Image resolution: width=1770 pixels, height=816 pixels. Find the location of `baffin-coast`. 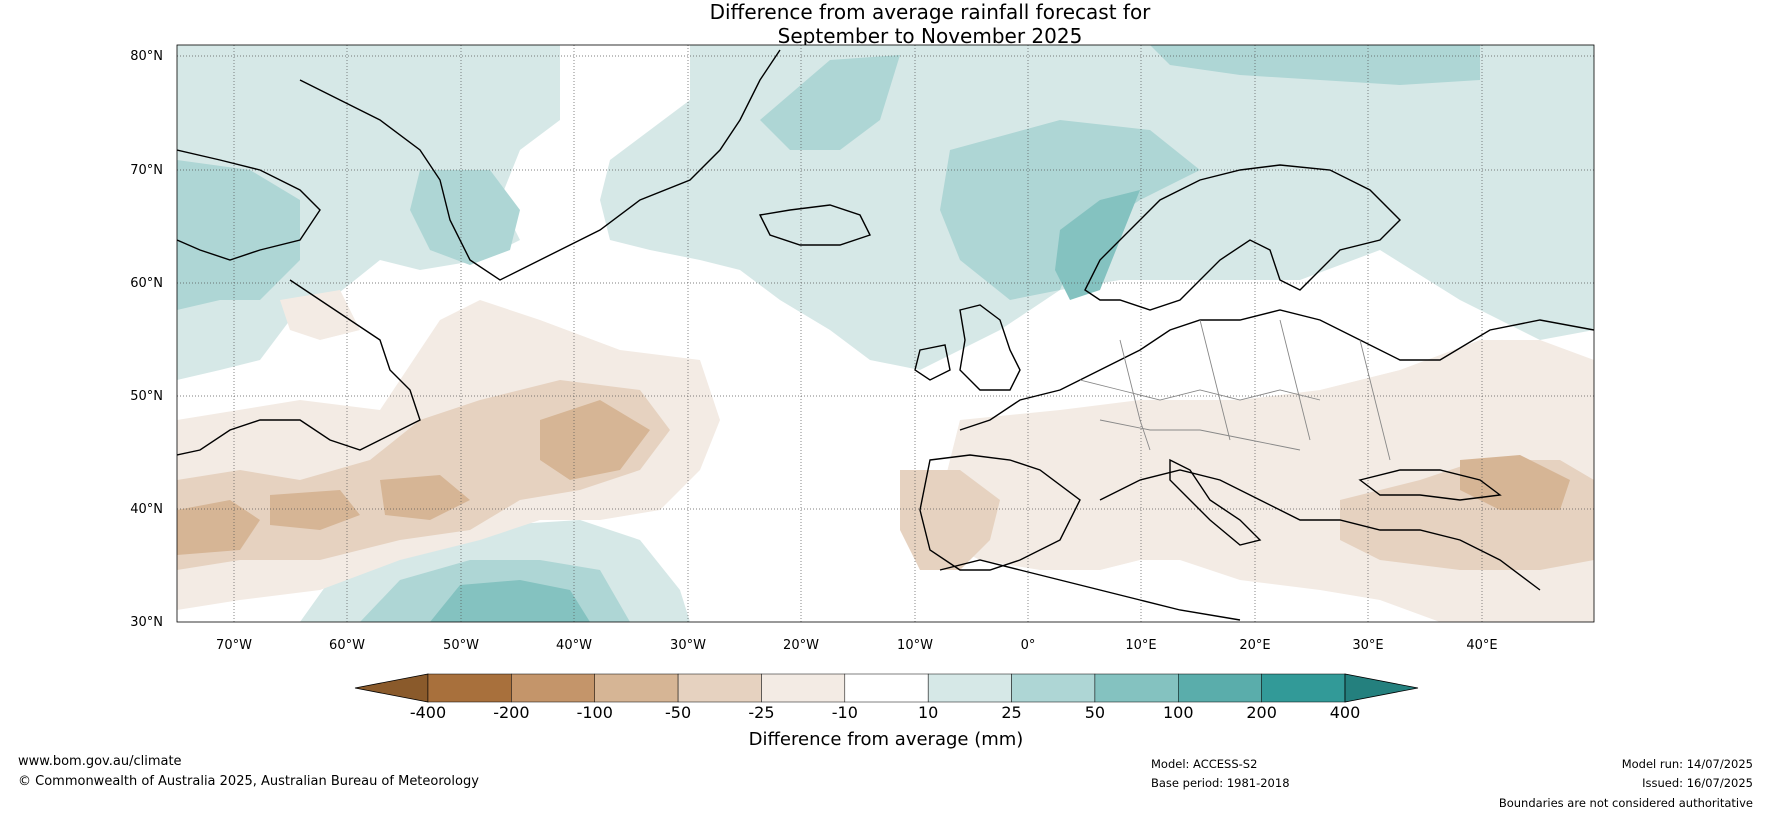

baffin-coast is located at coordinates (249, 205).